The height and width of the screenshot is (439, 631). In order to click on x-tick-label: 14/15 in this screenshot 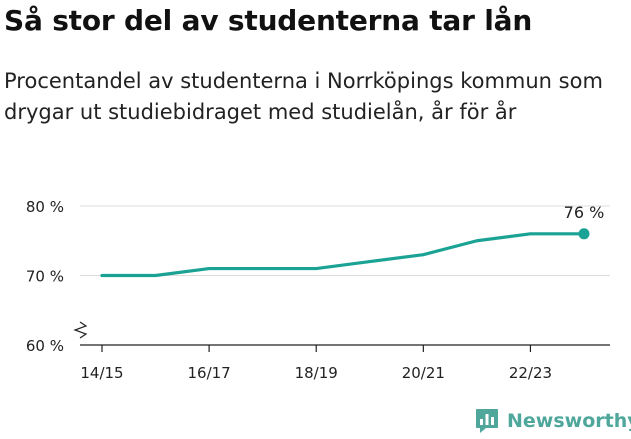, I will do `click(101, 373)`.